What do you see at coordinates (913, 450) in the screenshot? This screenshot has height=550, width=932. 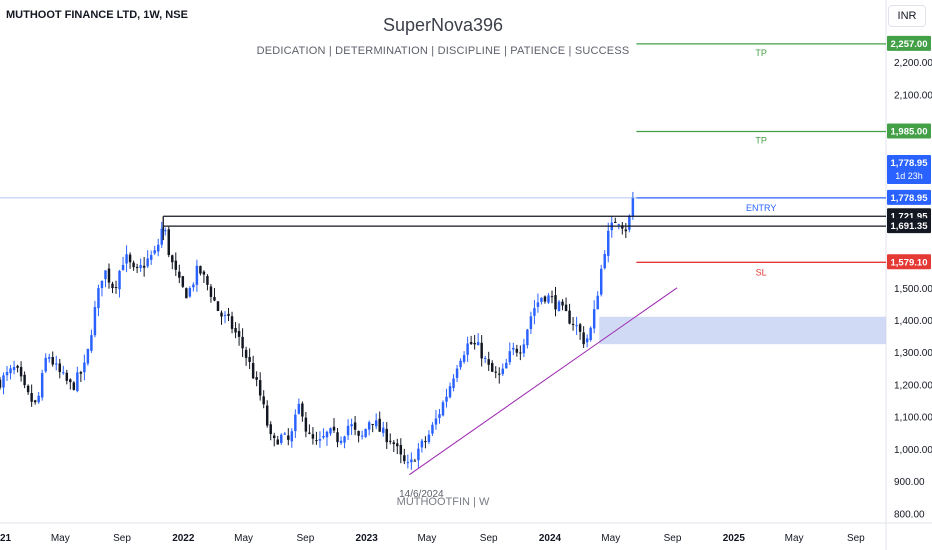 I see `y-tick-label: 1,000.00` at bounding box center [913, 450].